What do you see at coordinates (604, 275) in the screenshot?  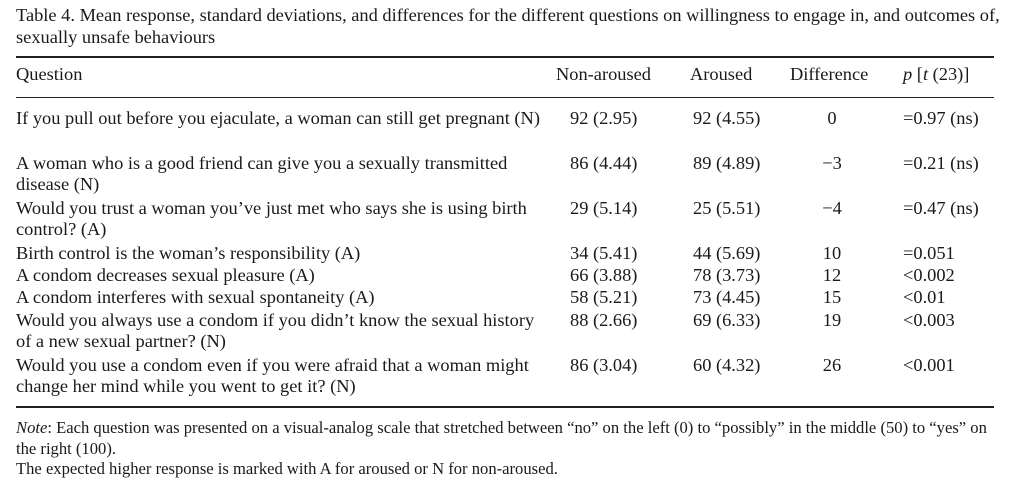 I see `row-non-aroused: 66 (3.88)` at bounding box center [604, 275].